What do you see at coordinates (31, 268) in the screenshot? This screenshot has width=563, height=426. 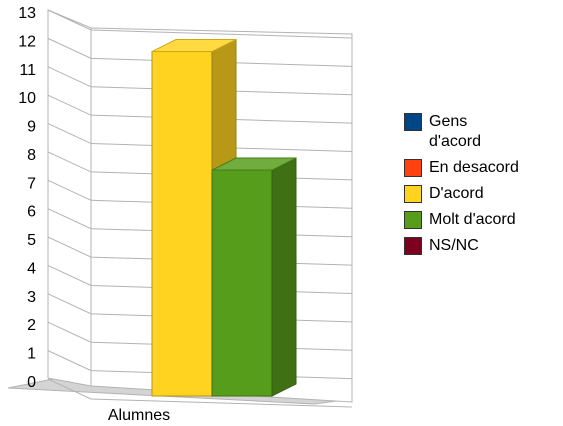 I see `y-tick-label: 4` at bounding box center [31, 268].